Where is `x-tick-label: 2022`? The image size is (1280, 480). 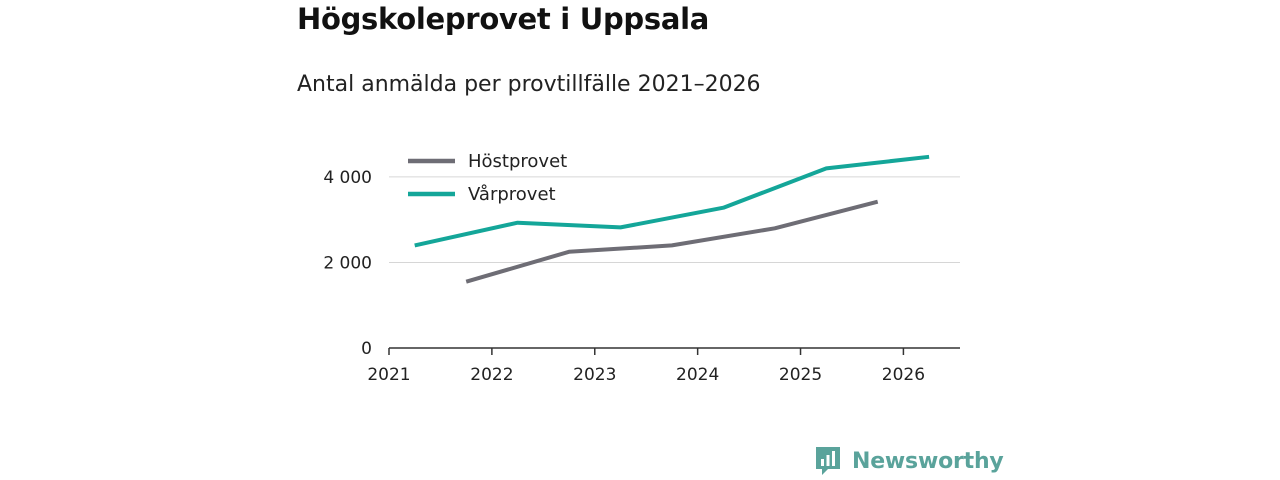
x-tick-label: 2022 is located at coordinates (491, 375).